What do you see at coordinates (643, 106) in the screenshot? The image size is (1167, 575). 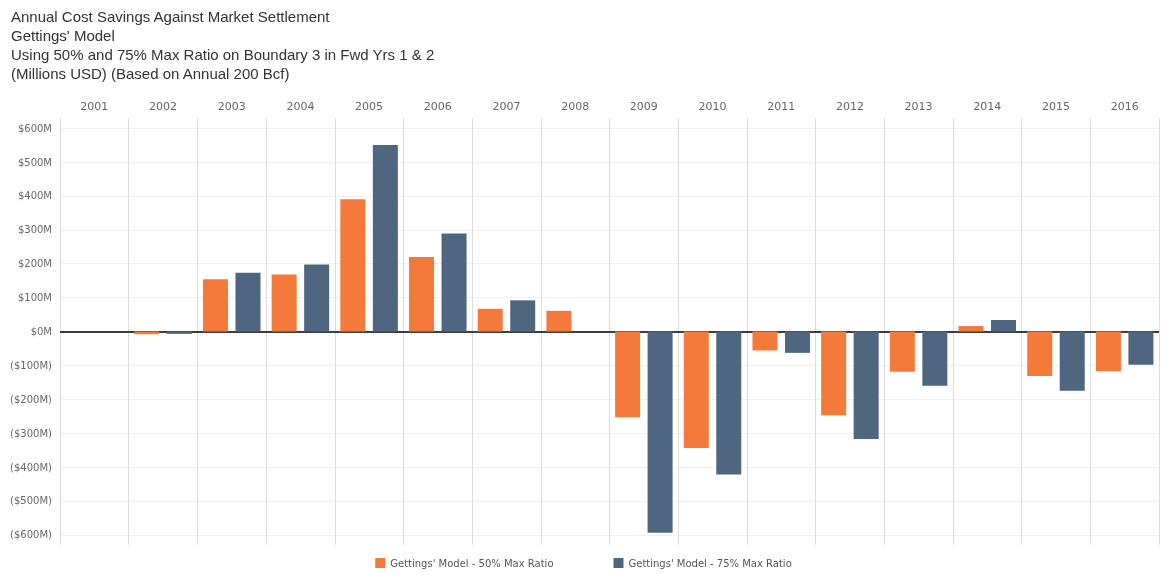 I see `x-tick-label: 2009` at bounding box center [643, 106].